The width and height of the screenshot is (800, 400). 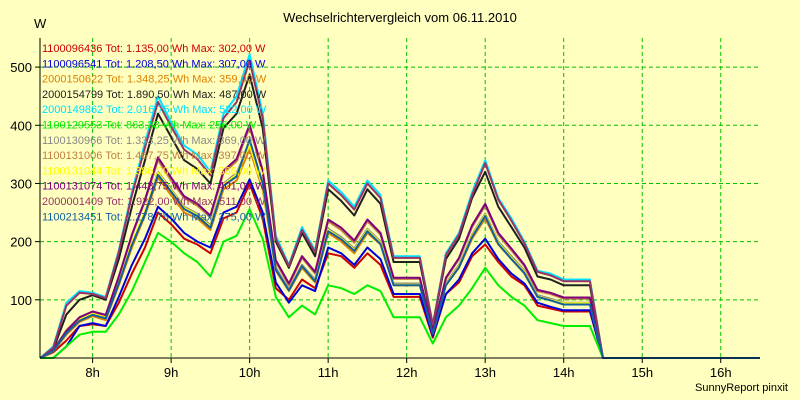 I want to click on y-tick-label: 500, so click(x=21, y=67).